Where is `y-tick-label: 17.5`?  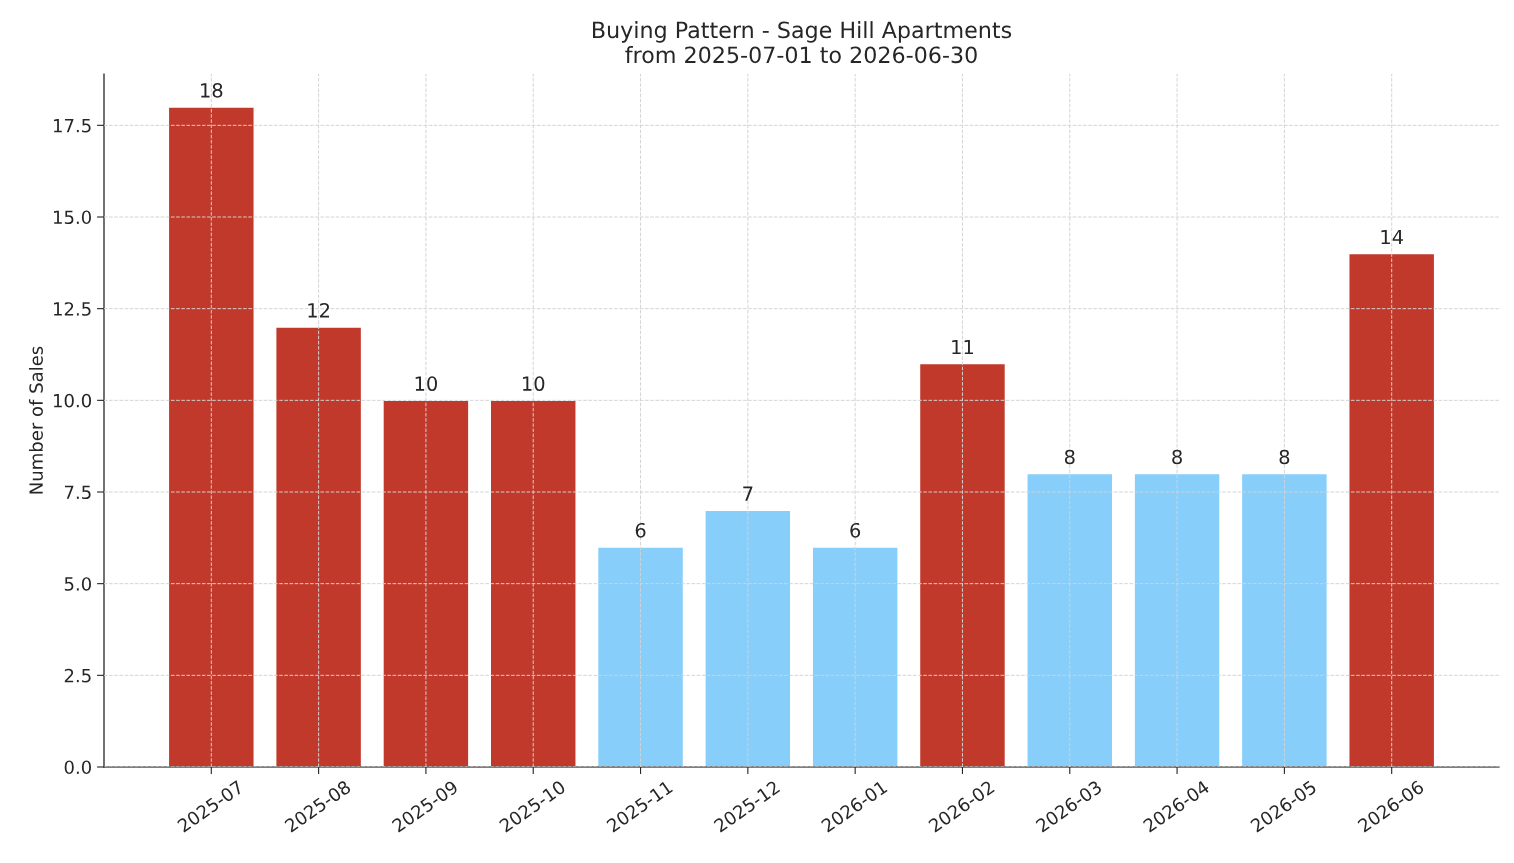 y-tick-label: 17.5 is located at coordinates (72, 126).